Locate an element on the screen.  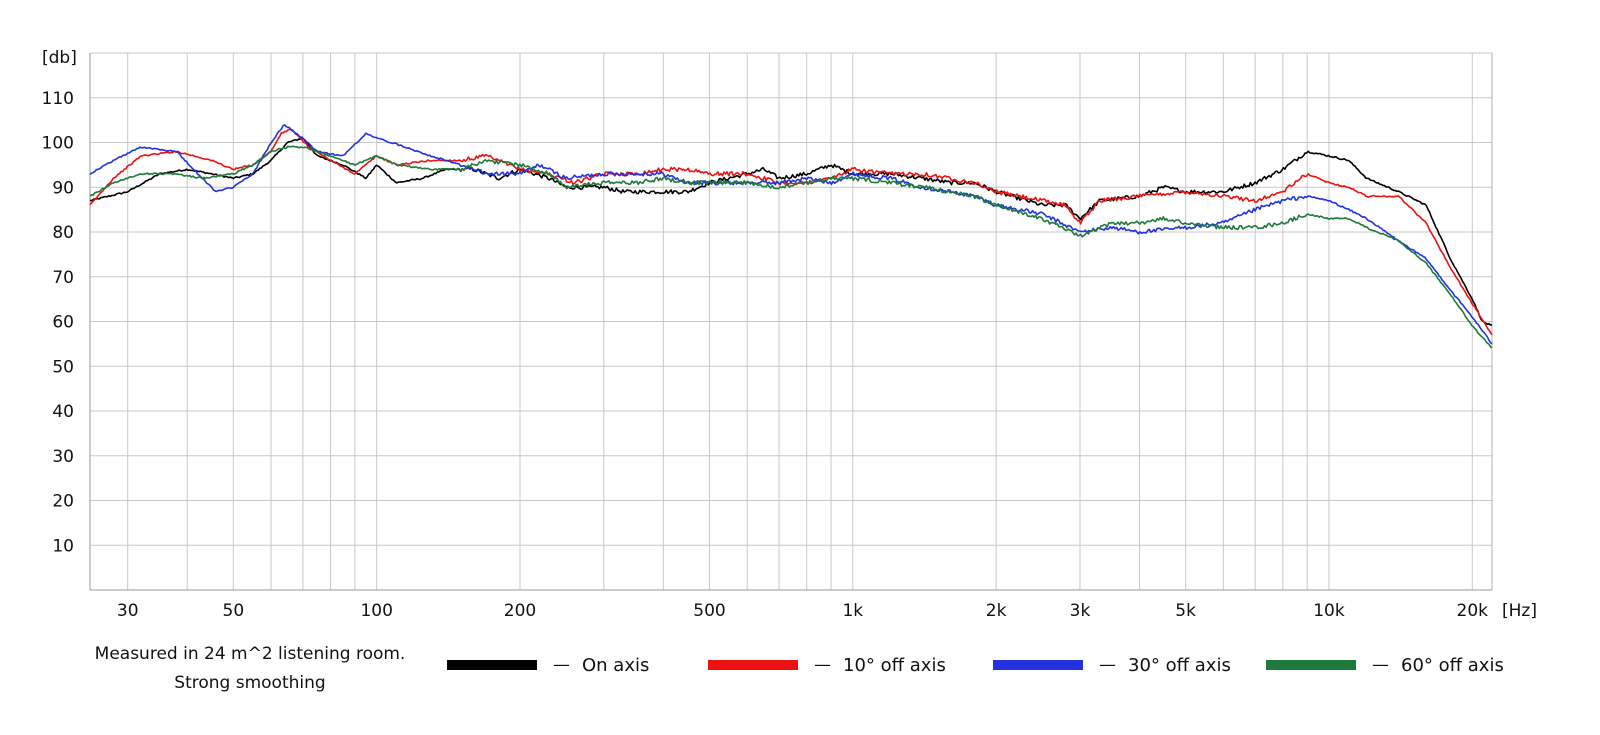
x-tick-label: 100 is located at coordinates (376, 611).